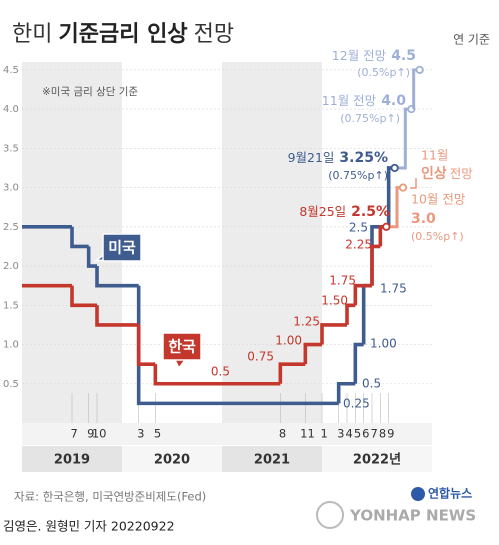 The image size is (499, 545). Describe the element at coordinates (140, 434) in the screenshot. I see `x-tick-label: 3` at that location.